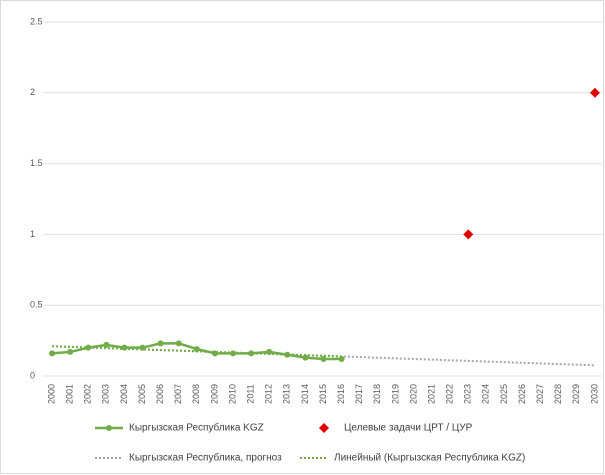 The height and width of the screenshot is (475, 605). Describe the element at coordinates (51, 394) in the screenshot. I see `x-tick-label: 2000` at that location.